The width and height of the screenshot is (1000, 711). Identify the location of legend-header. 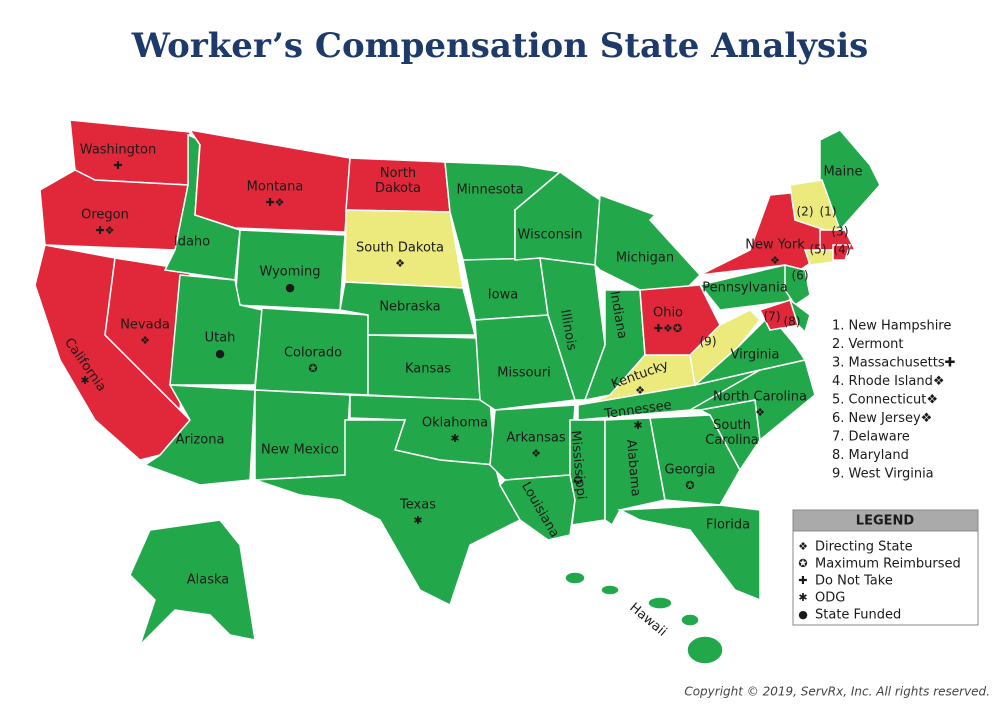
(885, 520).